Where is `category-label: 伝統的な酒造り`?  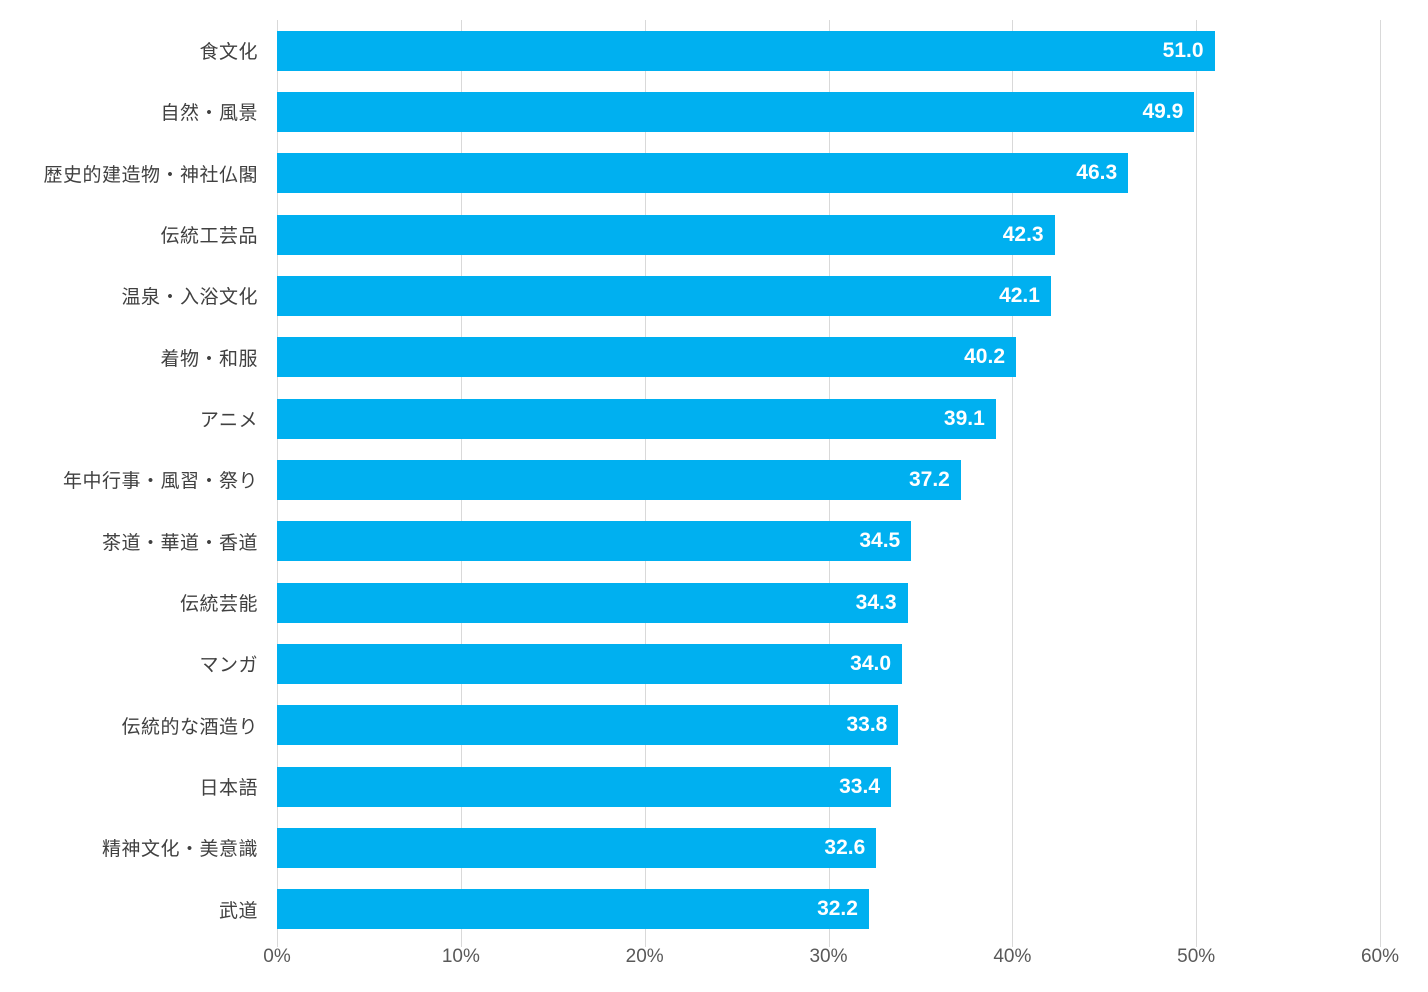 category-label: 伝統的な酒造り is located at coordinates (189, 727).